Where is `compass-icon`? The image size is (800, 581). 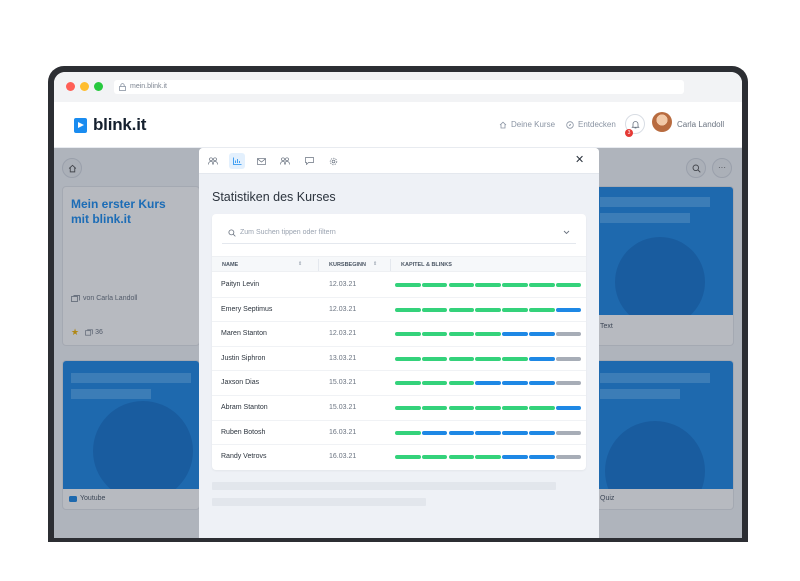
compass-icon is located at coordinates (570, 124).